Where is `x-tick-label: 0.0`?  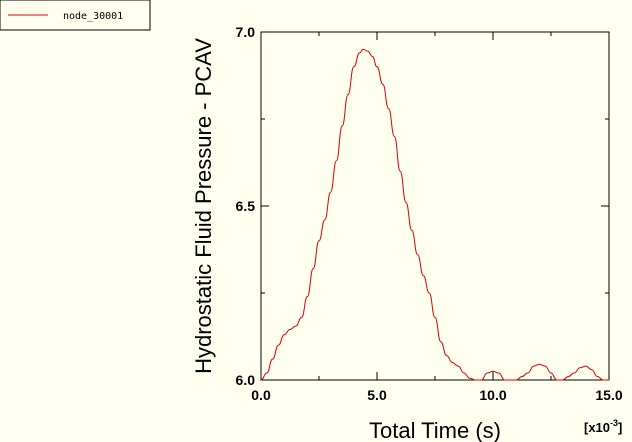 x-tick-label: 0.0 is located at coordinates (261, 395).